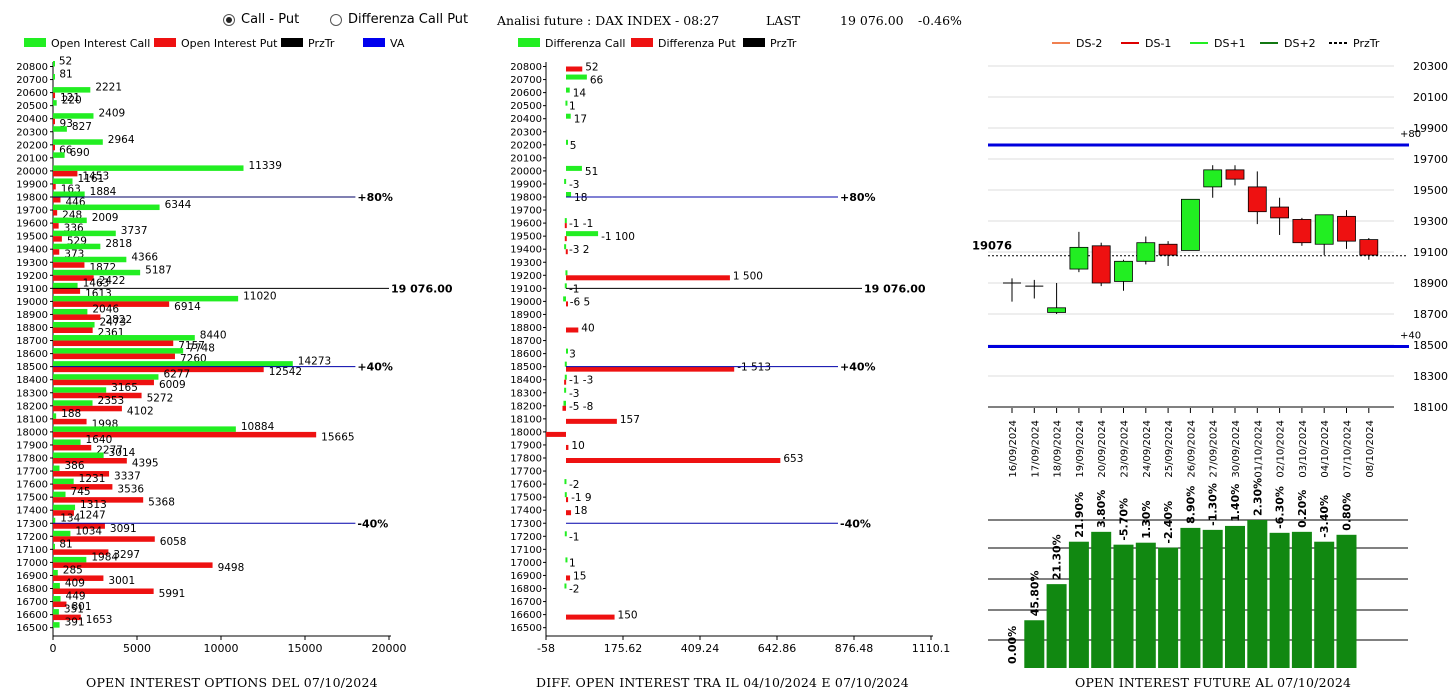  I want to click on diff-strike-label: 16500, so click(526, 628).